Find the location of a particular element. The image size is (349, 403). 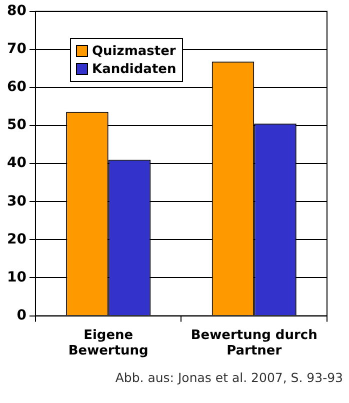

text: Abb. aus: Jonas et al. 2007, S. 93-93 is located at coordinates (229, 377).